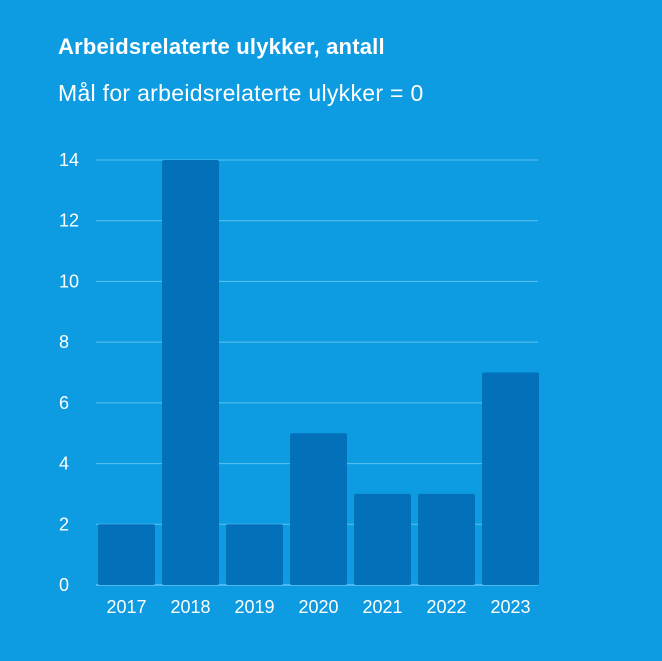  What do you see at coordinates (64, 403) in the screenshot?
I see `y-tick-label: 6` at bounding box center [64, 403].